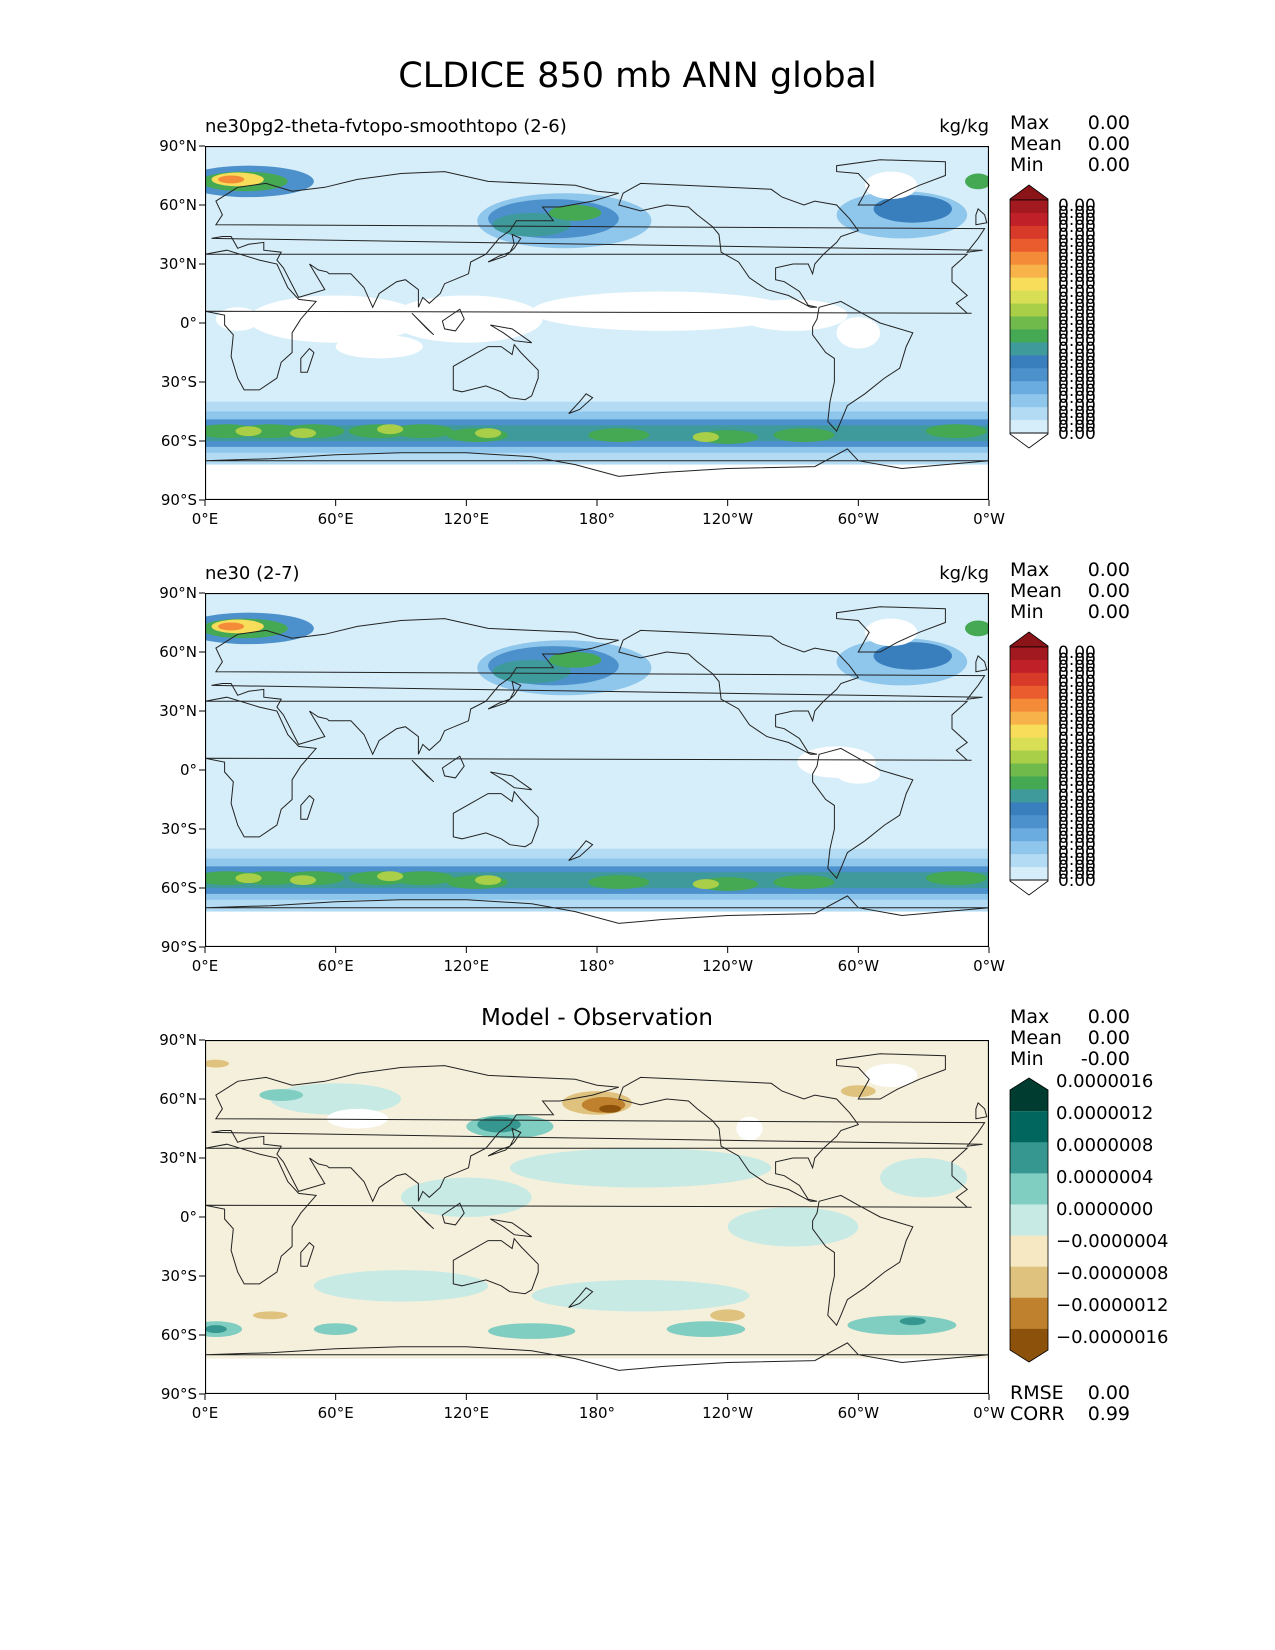 This screenshot has width=1275, height=1650. I want to click on metric-row: CORR 0.99, so click(1070, 1414).